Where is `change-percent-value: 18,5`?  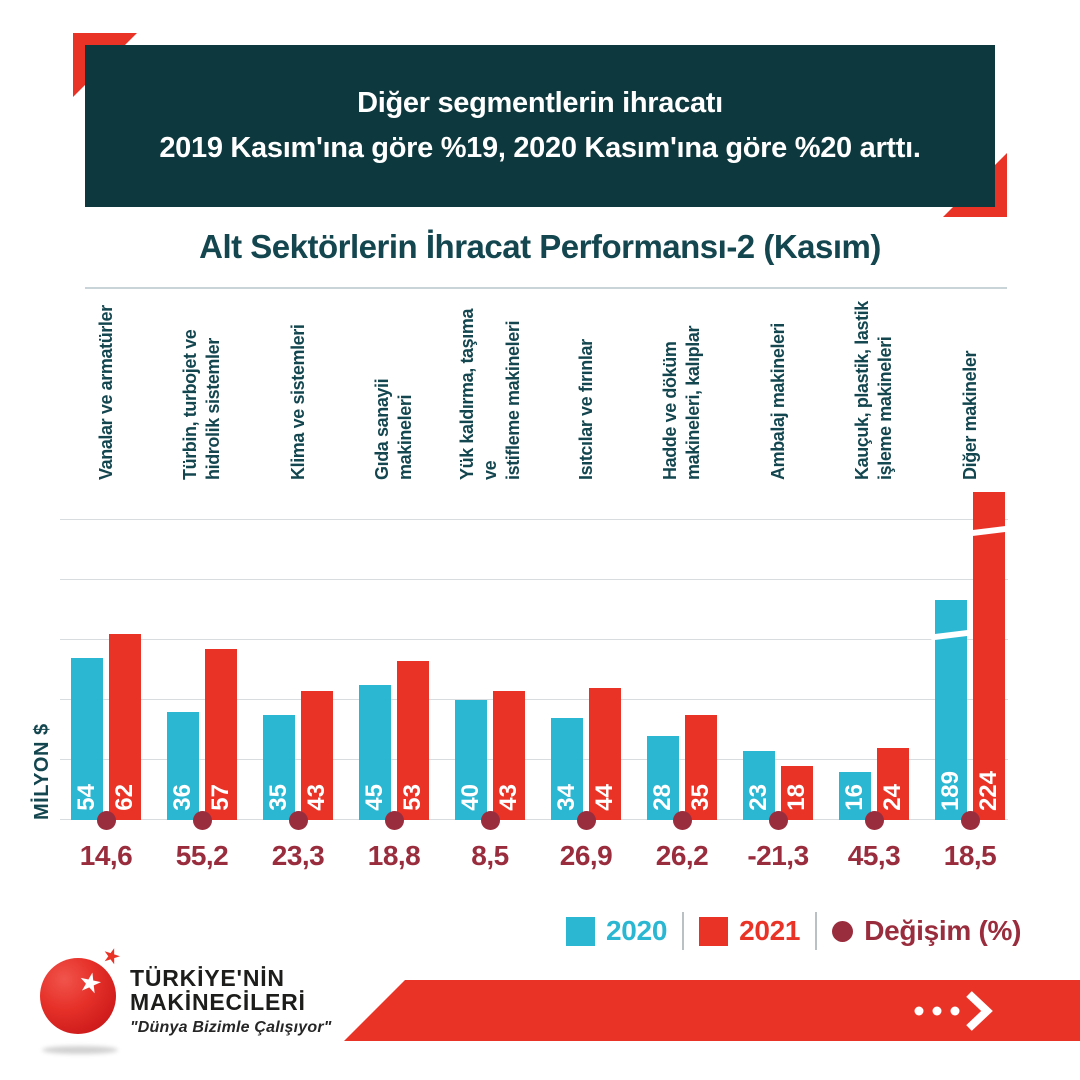 change-percent-value: 18,5 is located at coordinates (970, 855).